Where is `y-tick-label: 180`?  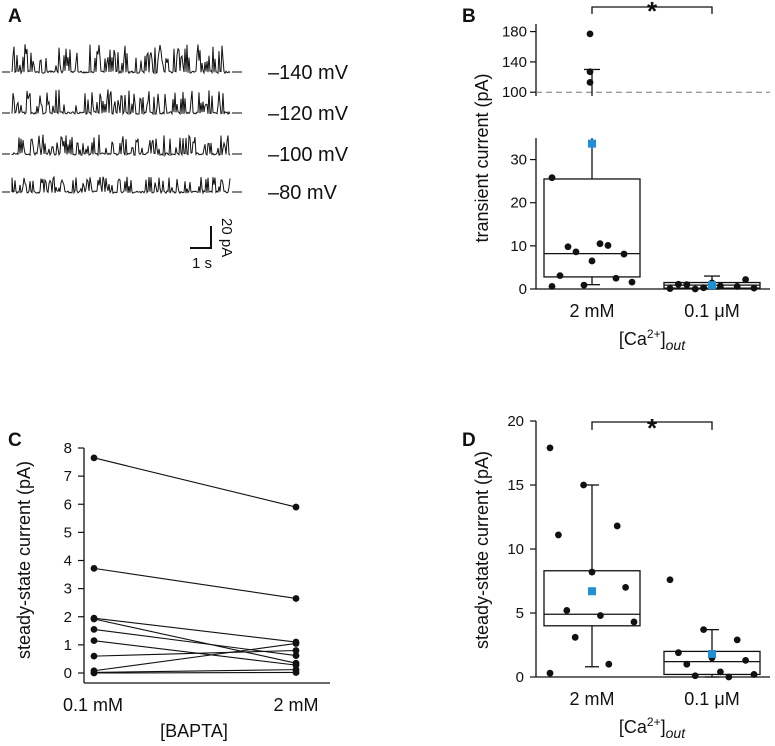 y-tick-label: 180 is located at coordinates (514, 32).